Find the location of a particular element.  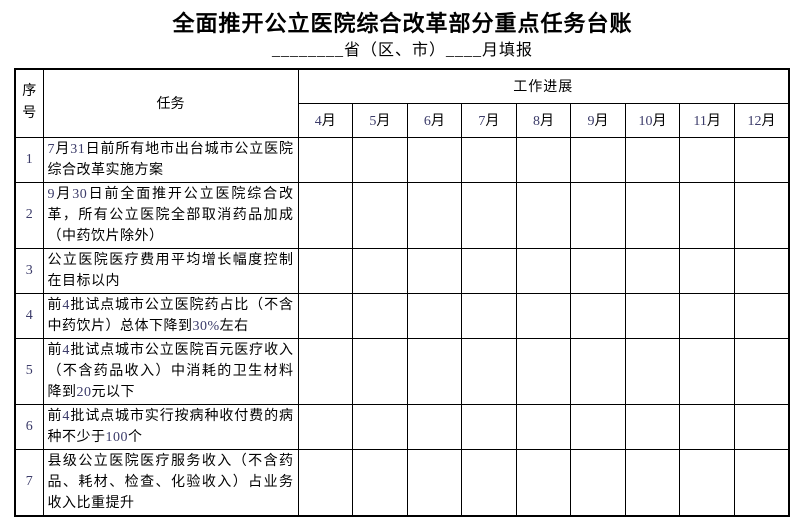

numeric-text: 5 is located at coordinates (373, 121).